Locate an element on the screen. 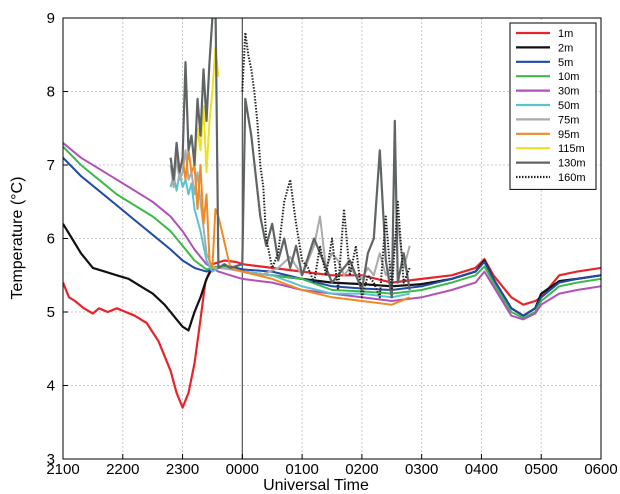 The width and height of the screenshot is (620, 494). legend-label-10m: 10m is located at coordinates (568, 77).